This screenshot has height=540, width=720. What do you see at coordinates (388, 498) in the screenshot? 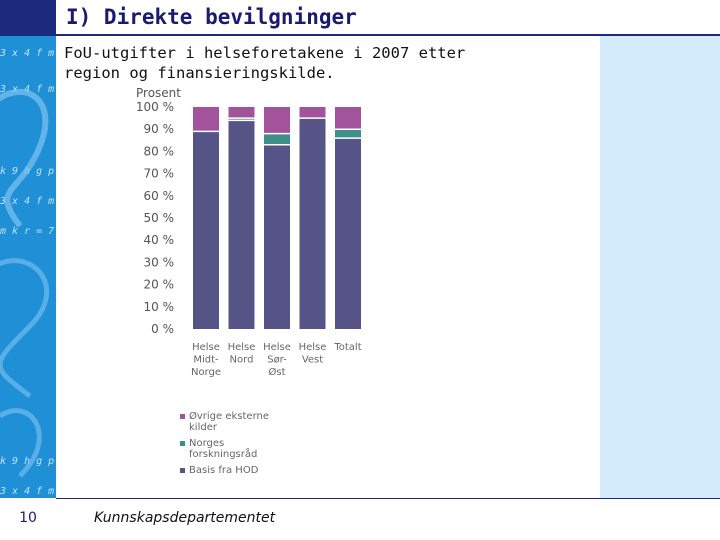
I see `footer-divider` at bounding box center [388, 498].